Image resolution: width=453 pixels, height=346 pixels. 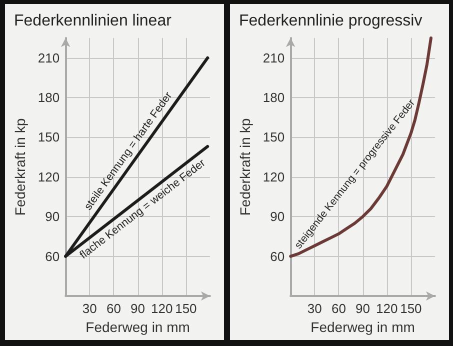 I want to click on chart-title: Federkennlinie progressiv, so click(x=330, y=21).